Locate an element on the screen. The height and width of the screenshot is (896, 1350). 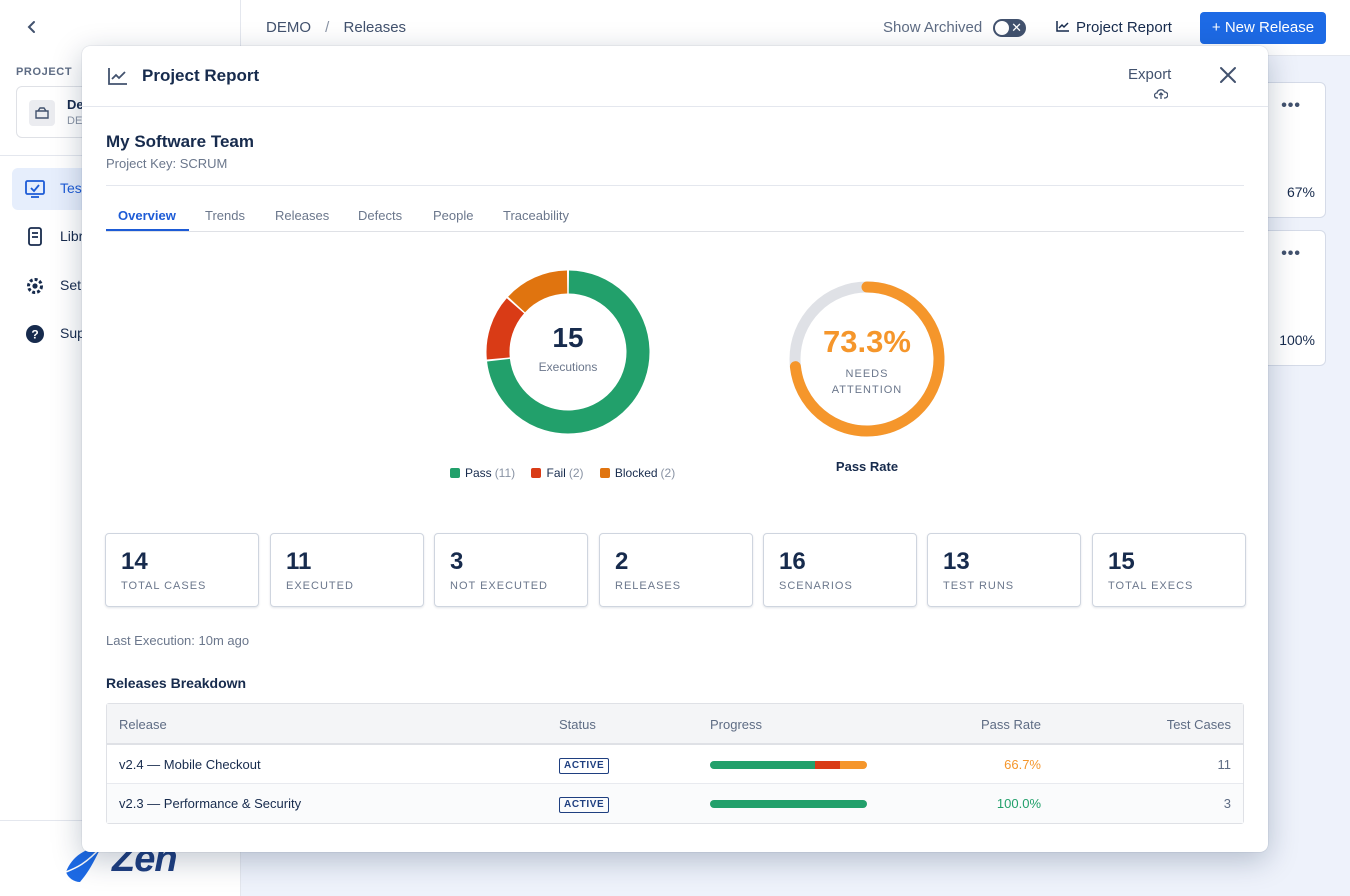
column-header-progress: Progress is located at coordinates (736, 724).